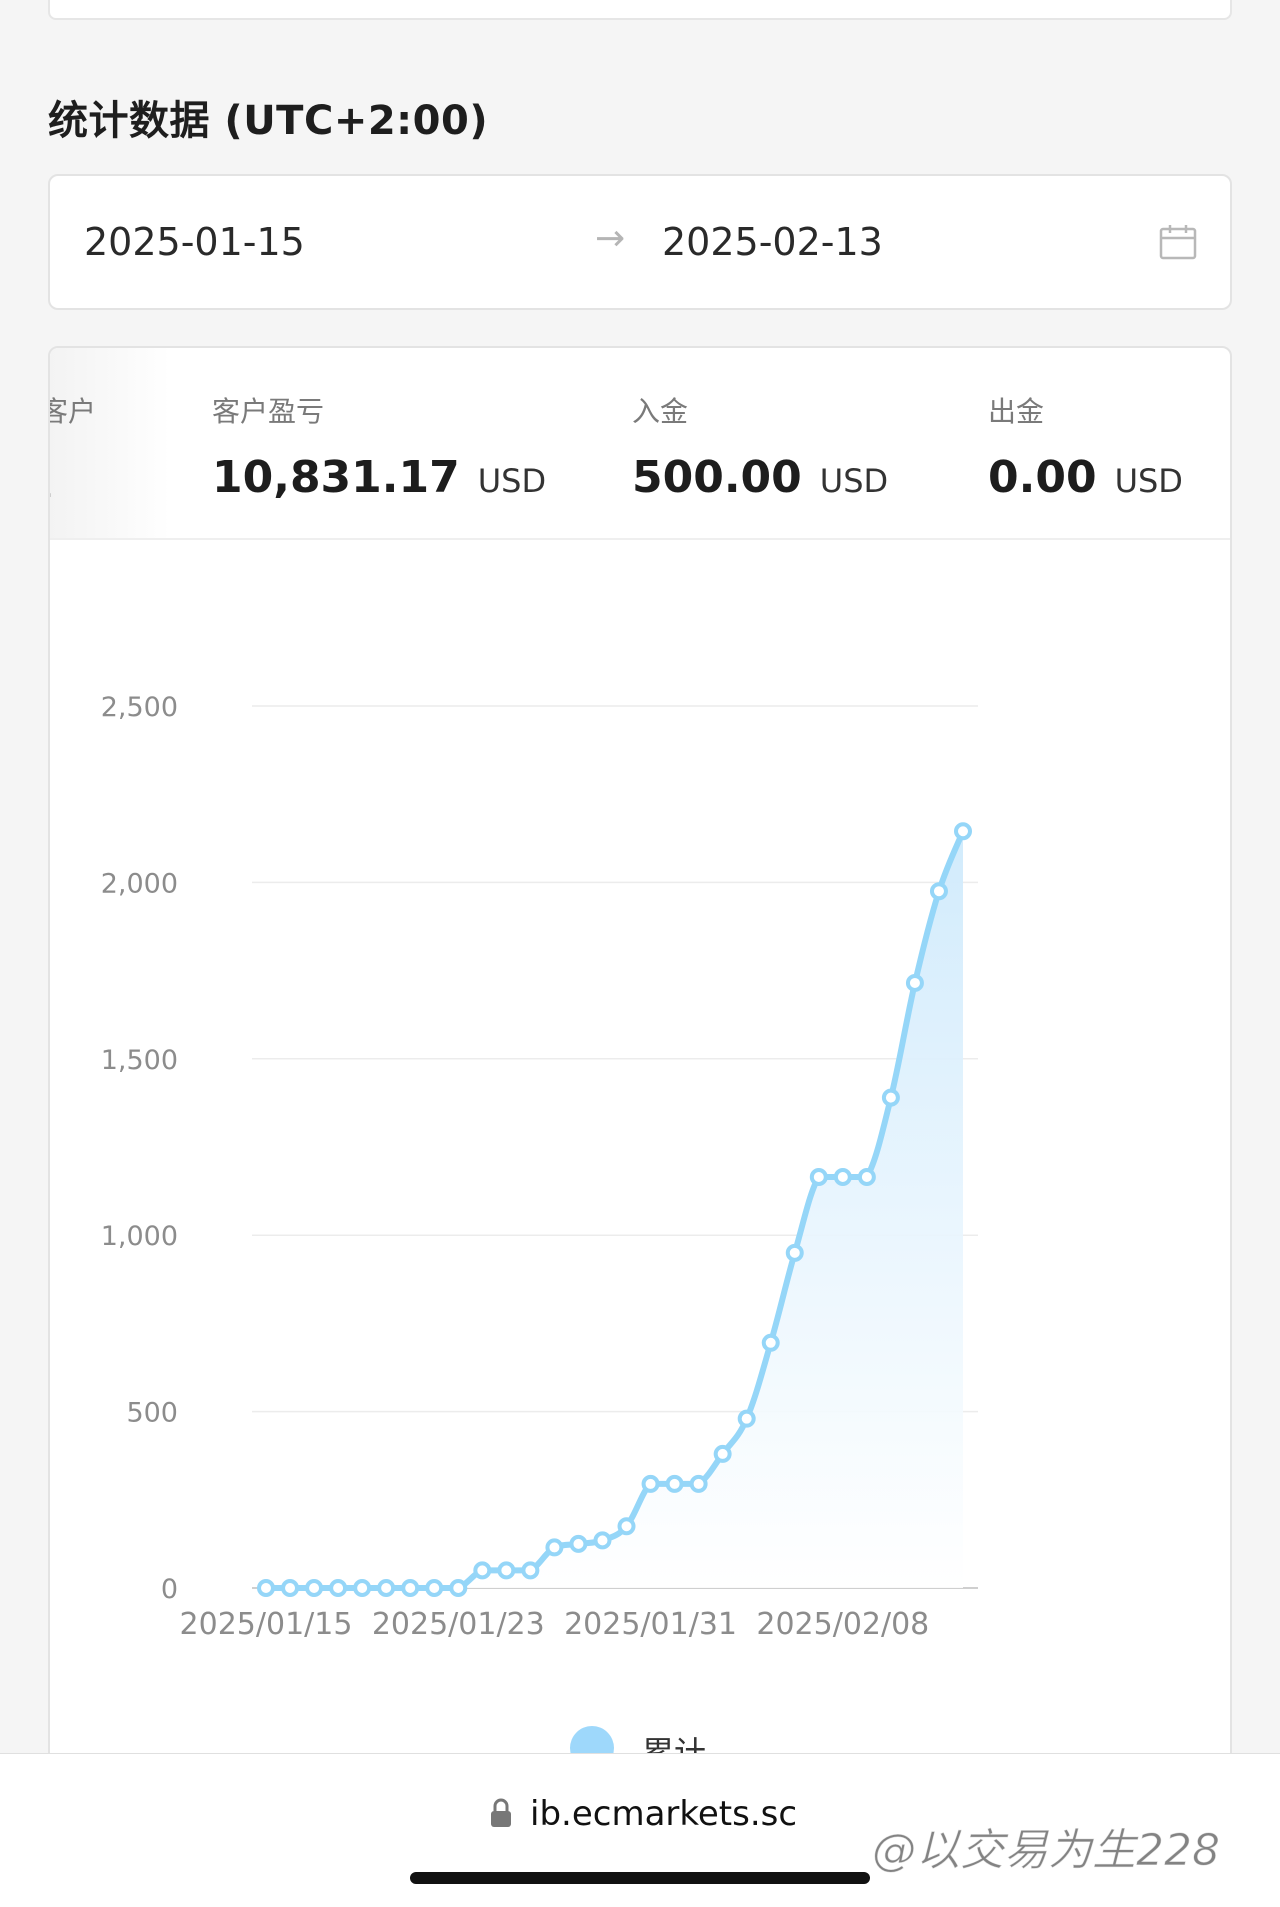 The image size is (1280, 1907). Describe the element at coordinates (194, 242) in the screenshot. I see `start-date-input: 2025-01-15` at that location.